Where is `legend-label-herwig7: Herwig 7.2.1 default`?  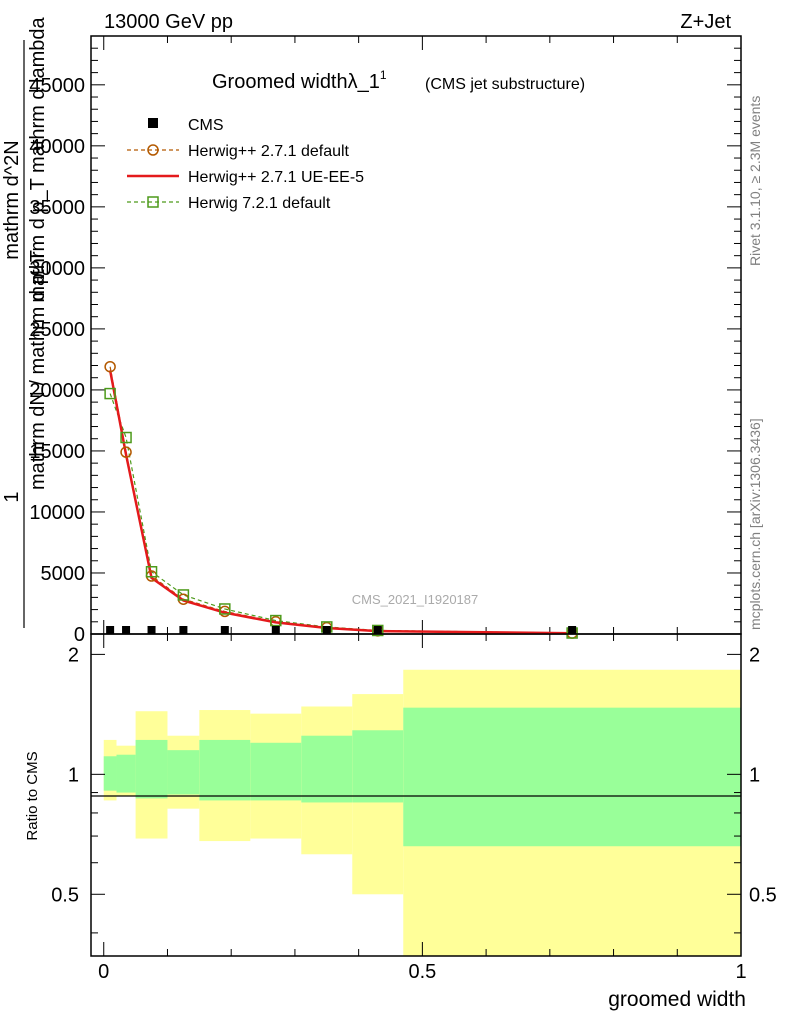 legend-label-herwig7: Herwig 7.2.1 default is located at coordinates (259, 203).